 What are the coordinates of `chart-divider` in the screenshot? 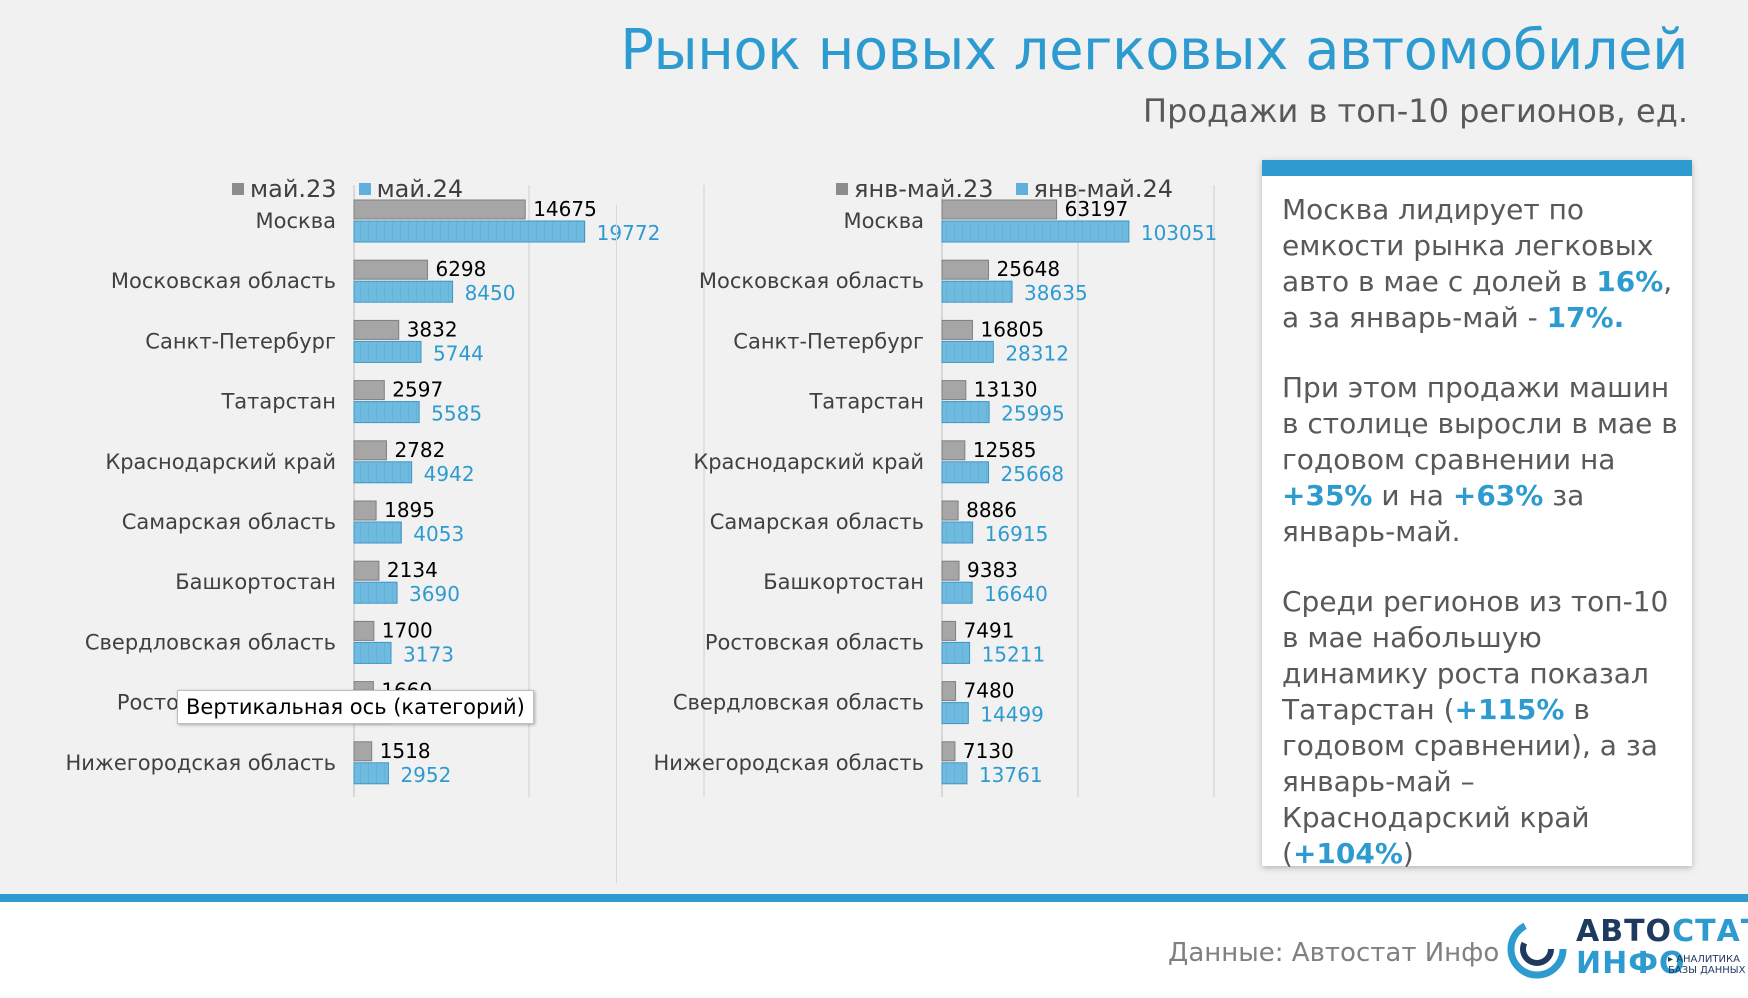 It's located at (616, 544).